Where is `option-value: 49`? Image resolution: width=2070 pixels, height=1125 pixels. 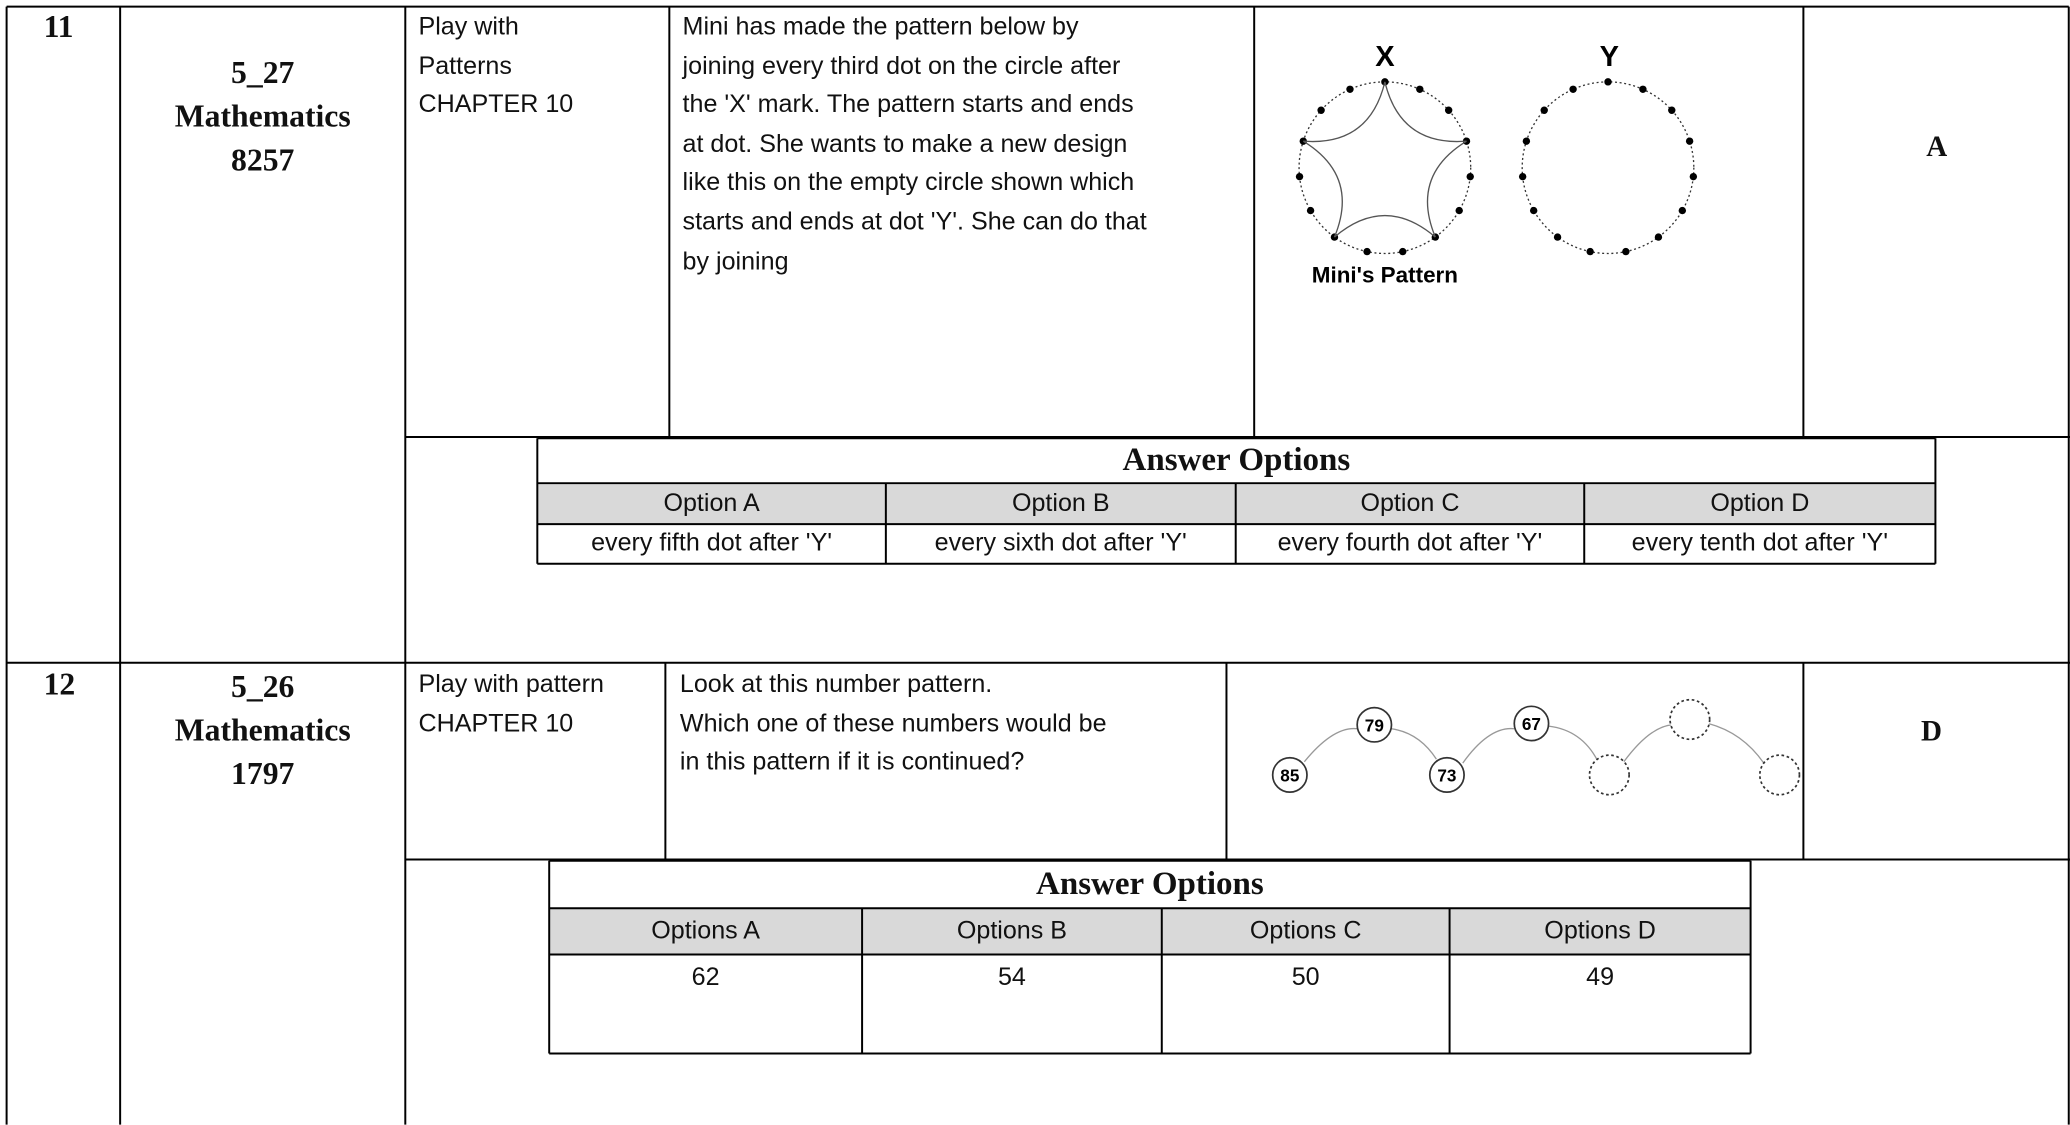 option-value: 49 is located at coordinates (1600, 977).